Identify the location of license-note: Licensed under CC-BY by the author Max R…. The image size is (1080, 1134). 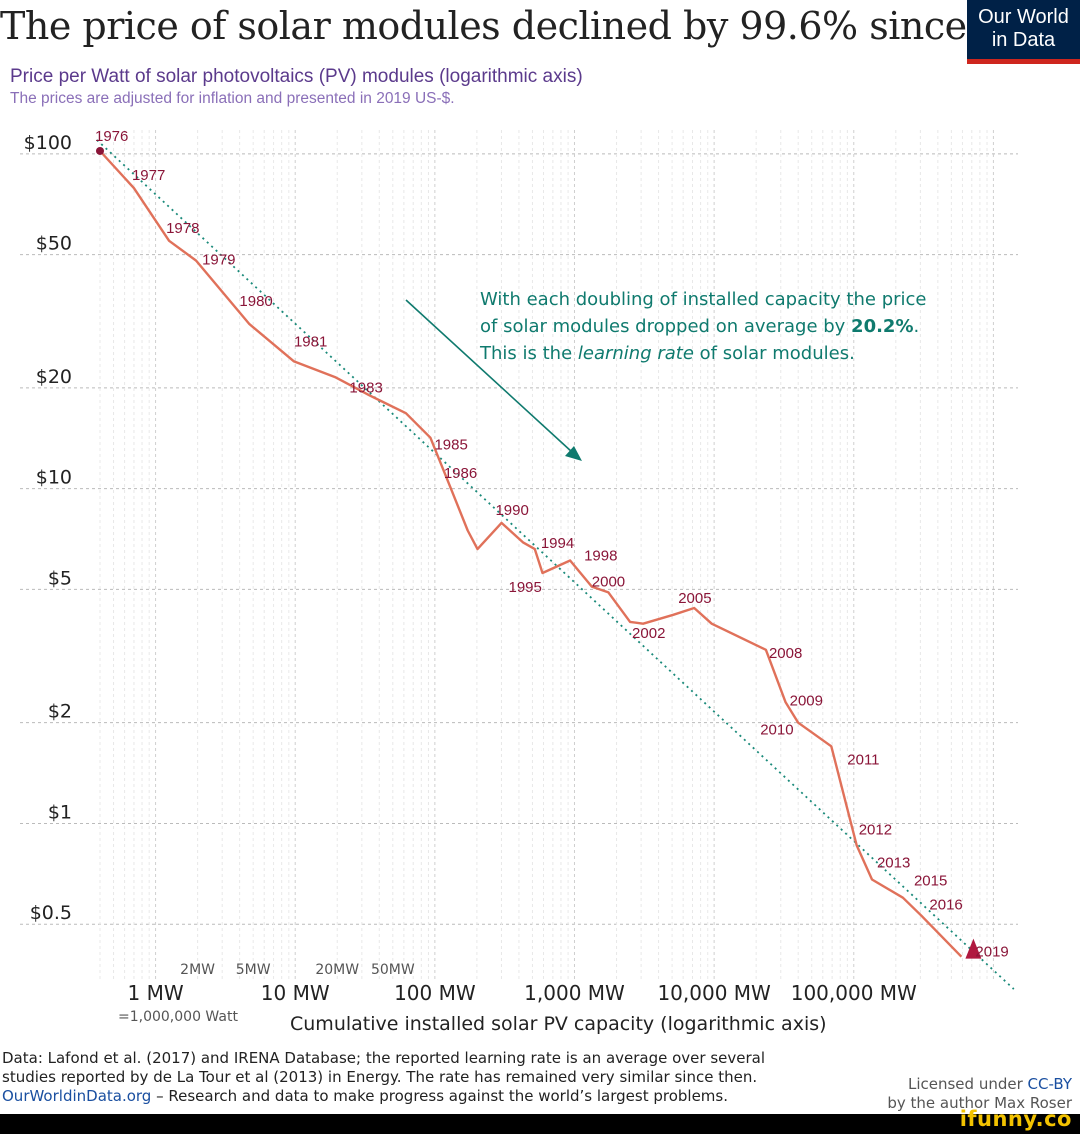
(979, 1094).